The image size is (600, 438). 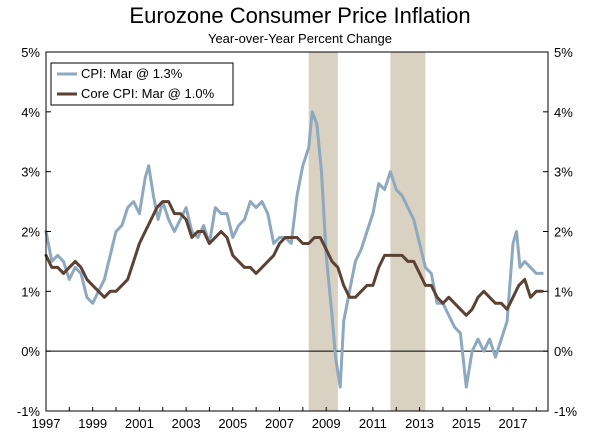 What do you see at coordinates (279, 423) in the screenshot?
I see `x-tick-label: 2007` at bounding box center [279, 423].